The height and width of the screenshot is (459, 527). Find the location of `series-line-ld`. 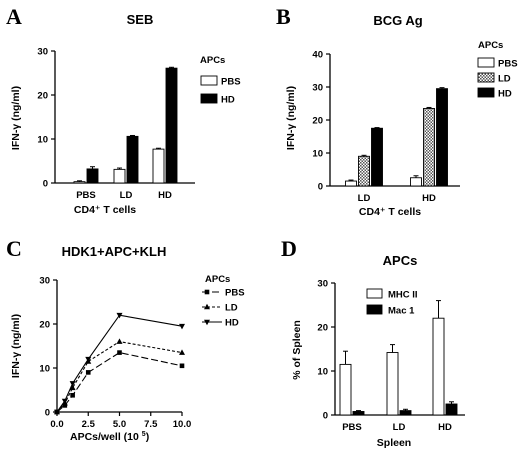

series-line-ld is located at coordinates (119, 377).